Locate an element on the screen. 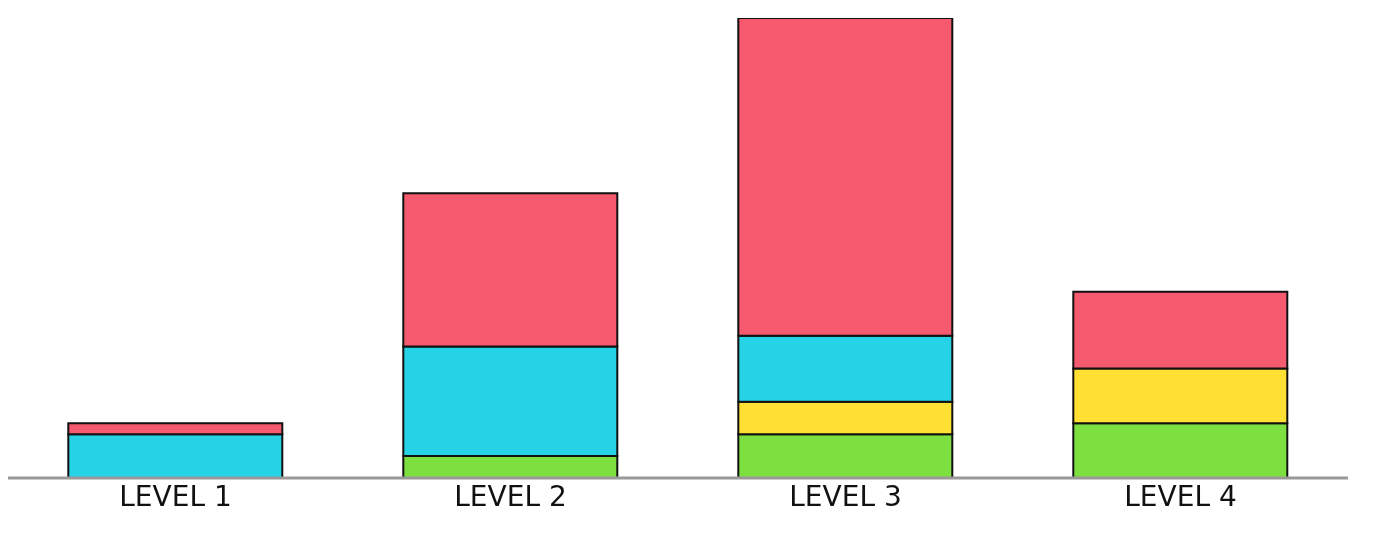 The image size is (1379, 546). x-tick-label: LEVEL 2 is located at coordinates (510, 496).